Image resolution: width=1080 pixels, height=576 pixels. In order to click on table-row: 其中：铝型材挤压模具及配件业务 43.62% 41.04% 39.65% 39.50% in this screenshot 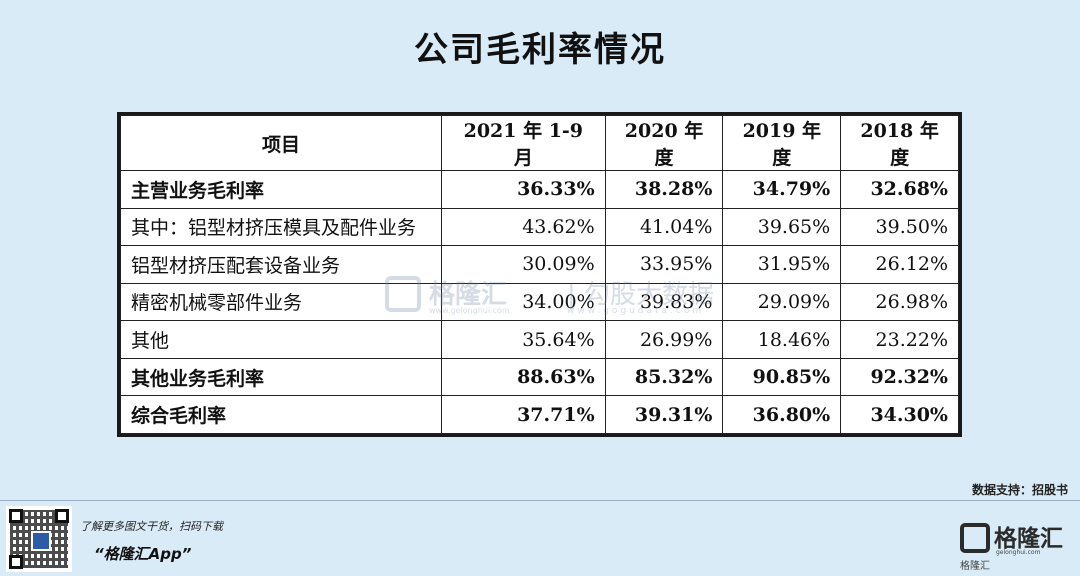, I will do `click(539, 227)`.